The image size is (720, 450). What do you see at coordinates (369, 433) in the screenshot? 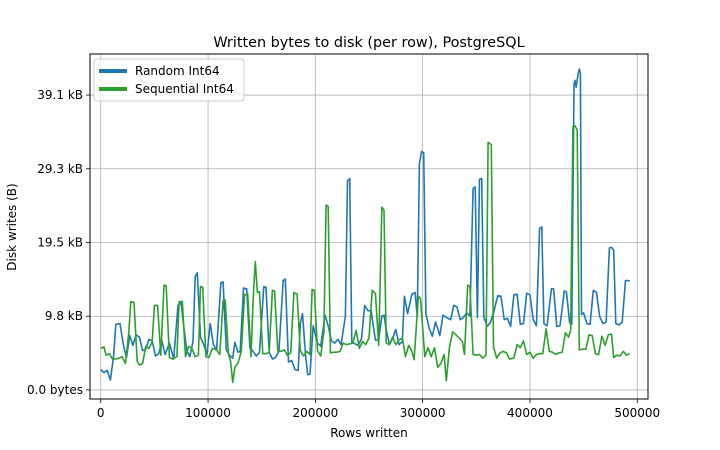
I see `x-axis-label: Rows written` at bounding box center [369, 433].